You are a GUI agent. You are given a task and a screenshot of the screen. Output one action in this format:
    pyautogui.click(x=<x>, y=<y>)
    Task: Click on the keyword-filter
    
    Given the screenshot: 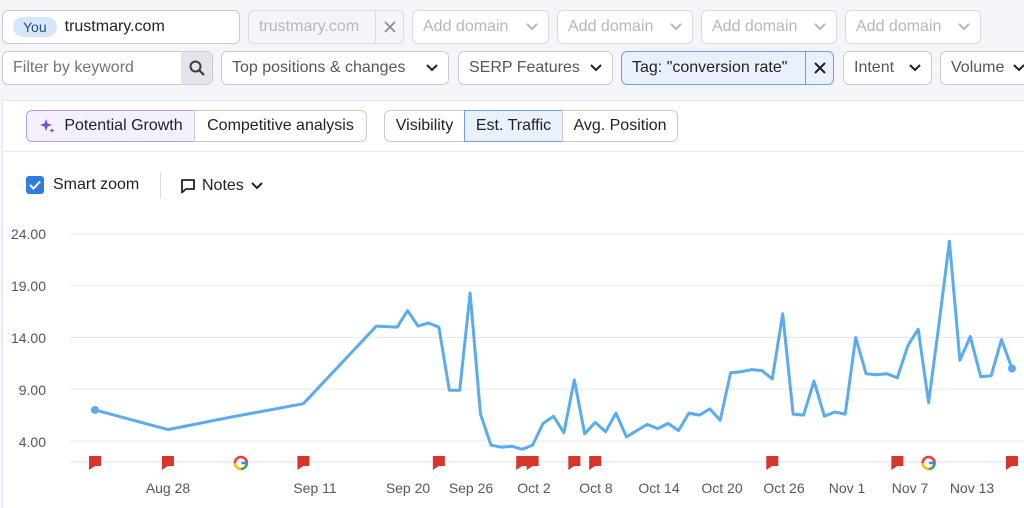 What is the action you would take?
    pyautogui.click(x=107, y=68)
    